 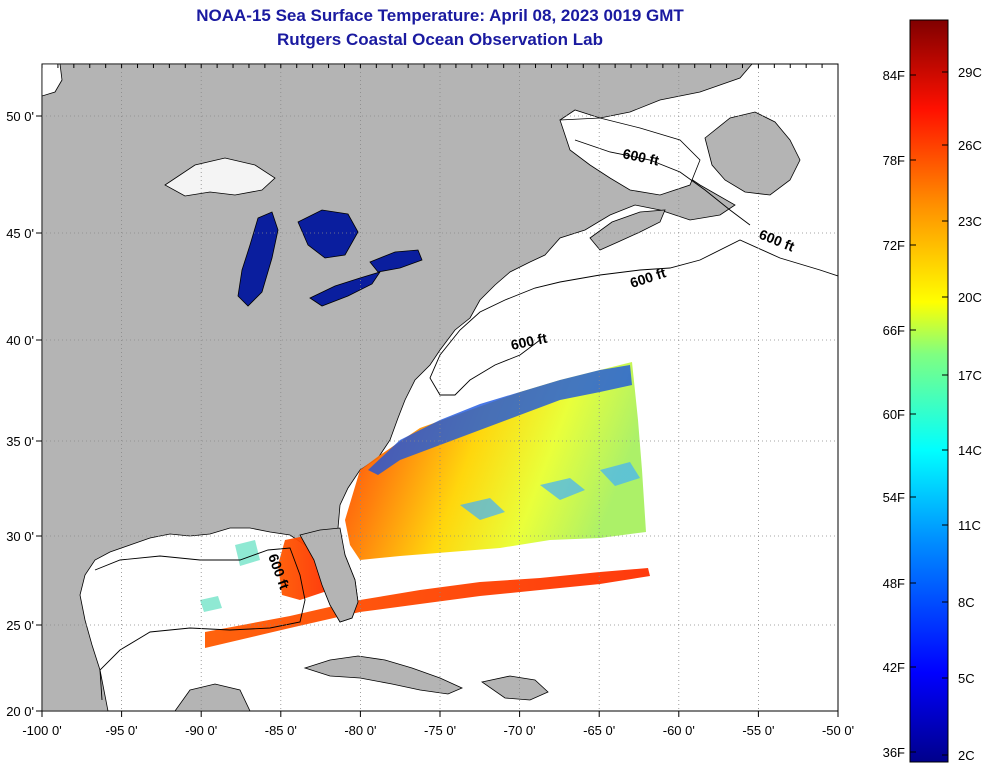 I want to click on lat-label: 40 0', so click(x=20, y=340).